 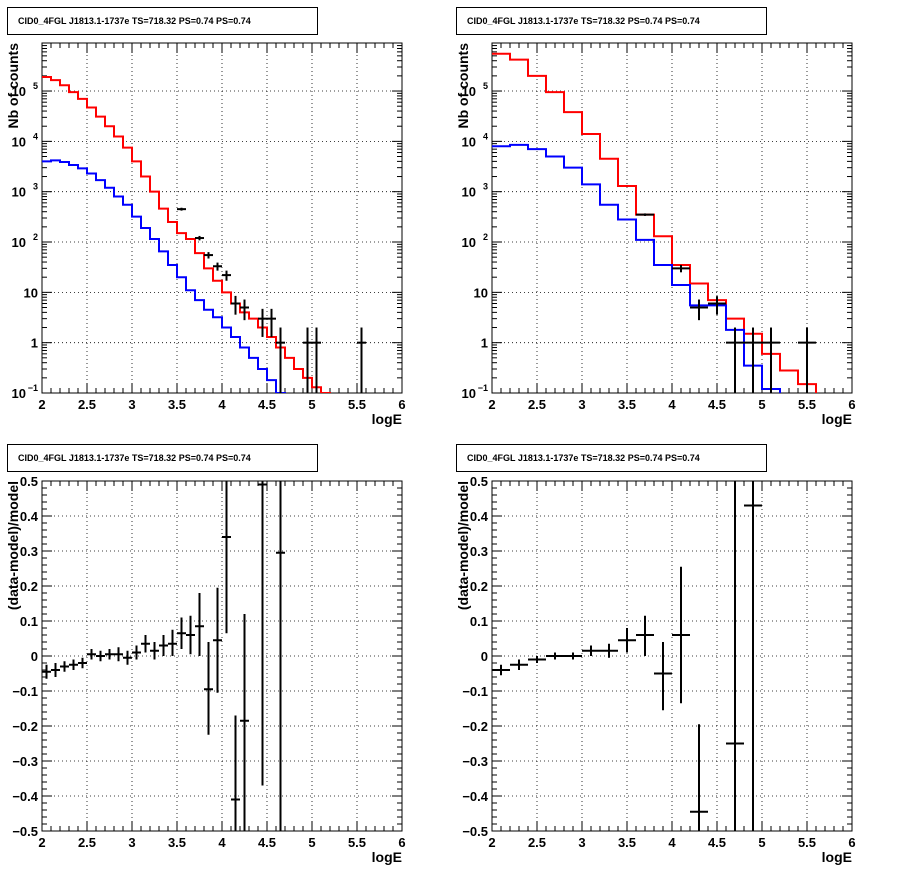 I want to click on y-tick-label: 0, so click(x=34, y=656).